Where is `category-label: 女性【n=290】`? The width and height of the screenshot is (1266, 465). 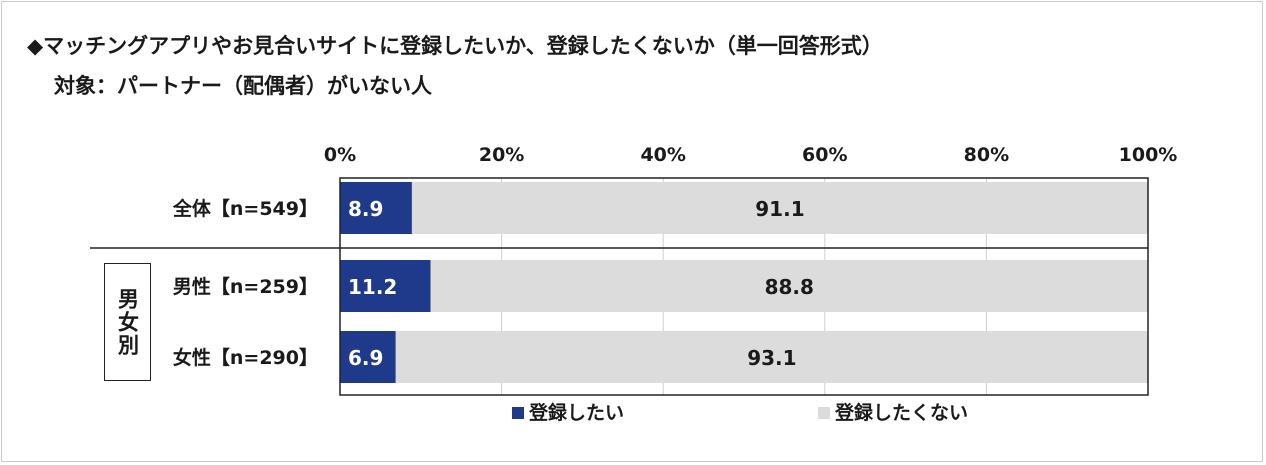
category-label: 女性【n=290】 is located at coordinates (245, 357).